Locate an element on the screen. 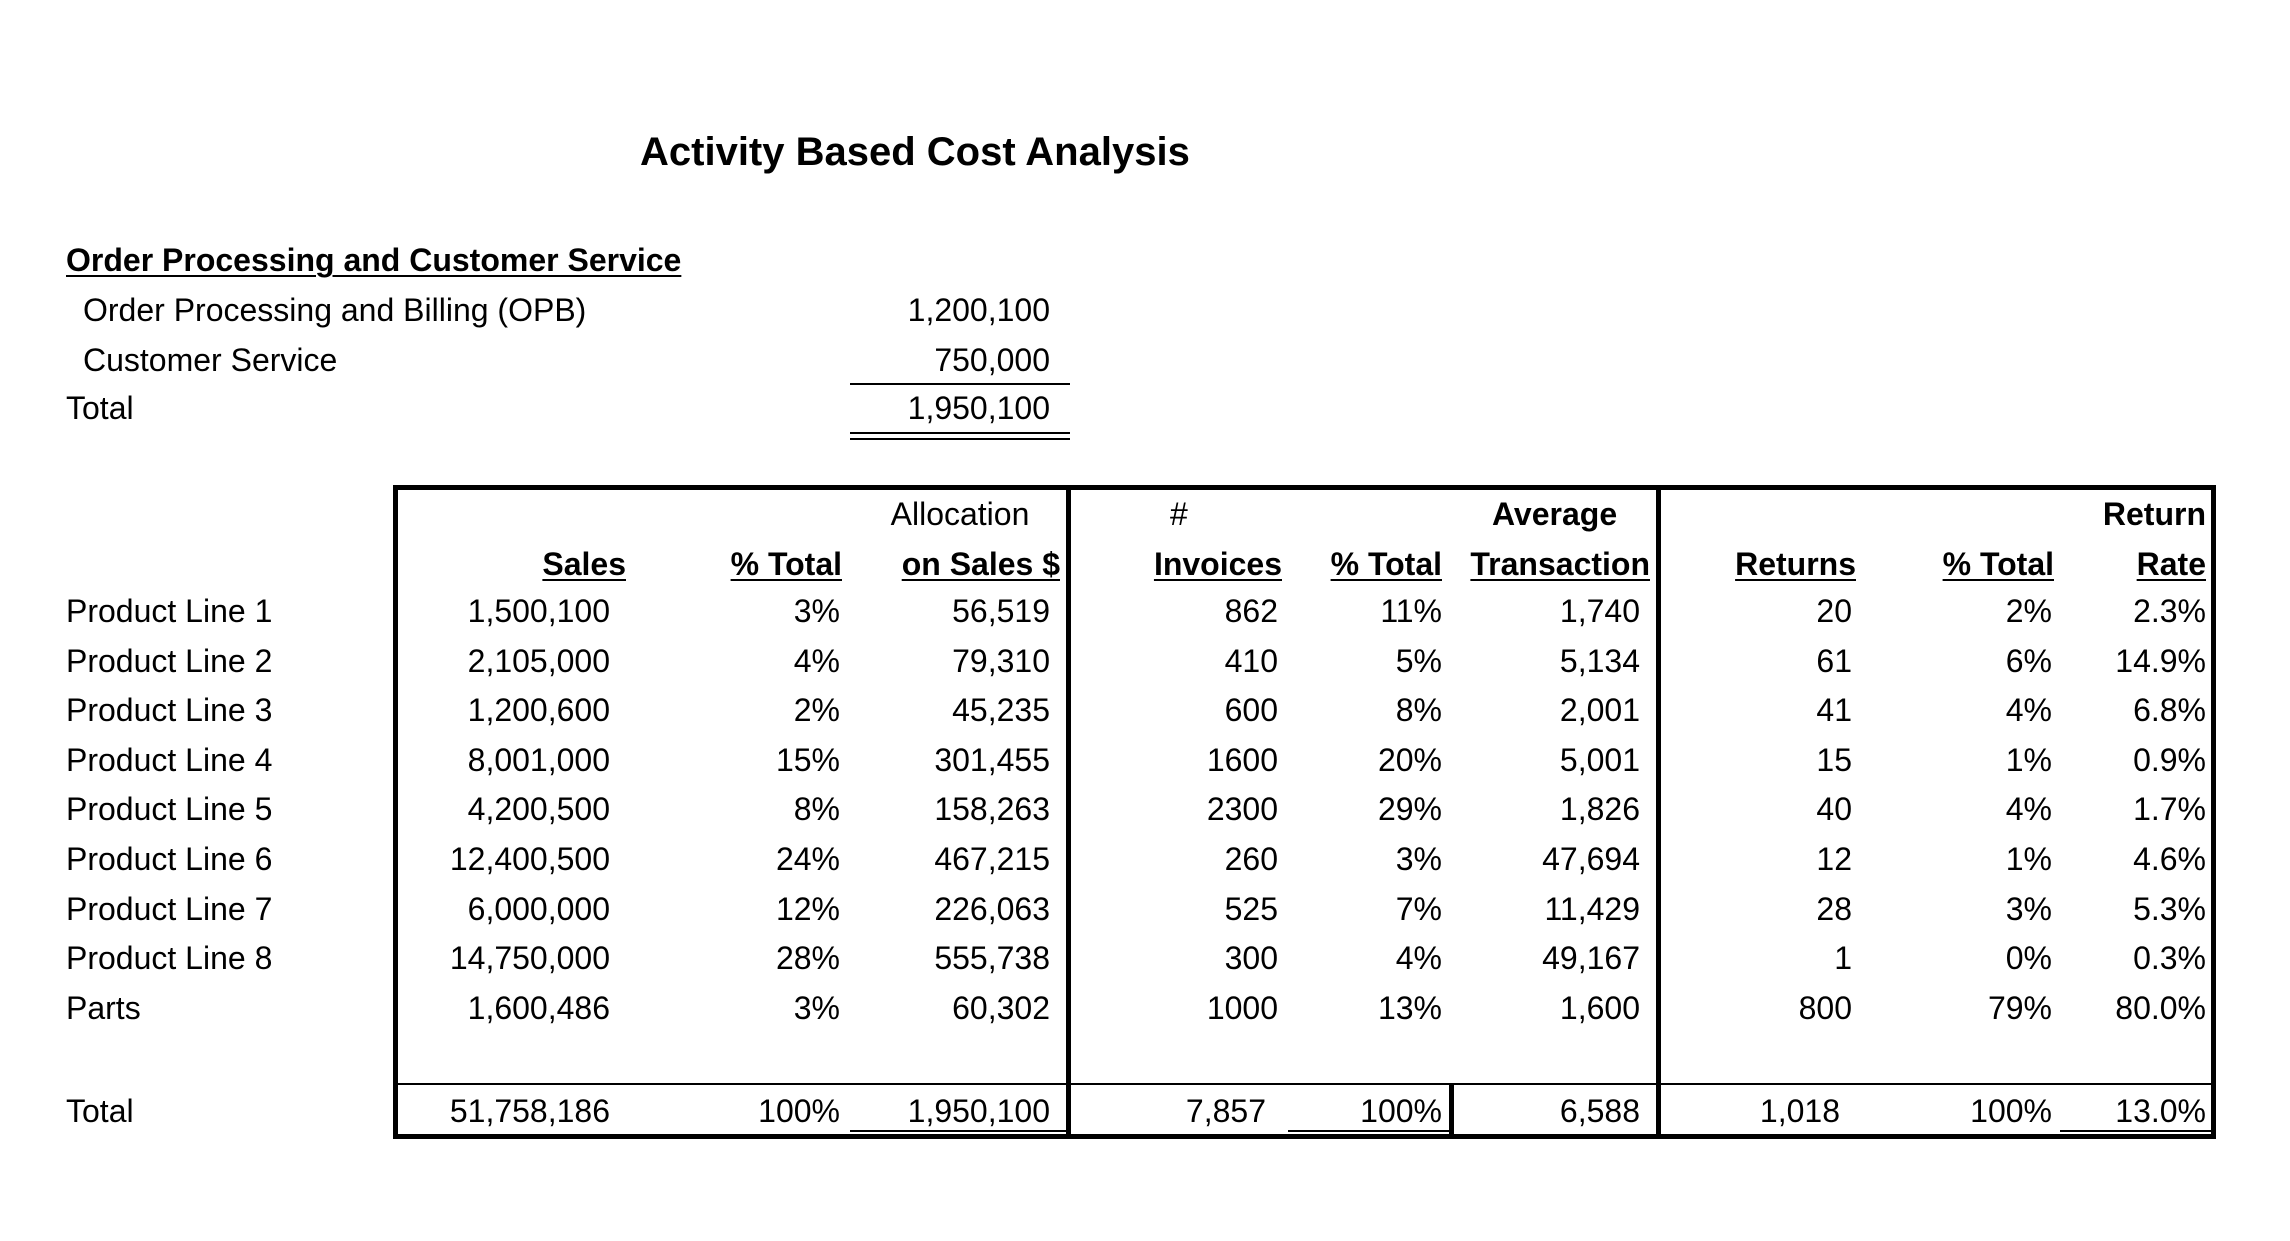 The height and width of the screenshot is (1241, 2290). section-heading: Order Processing and Customer Service is located at coordinates (374, 260).